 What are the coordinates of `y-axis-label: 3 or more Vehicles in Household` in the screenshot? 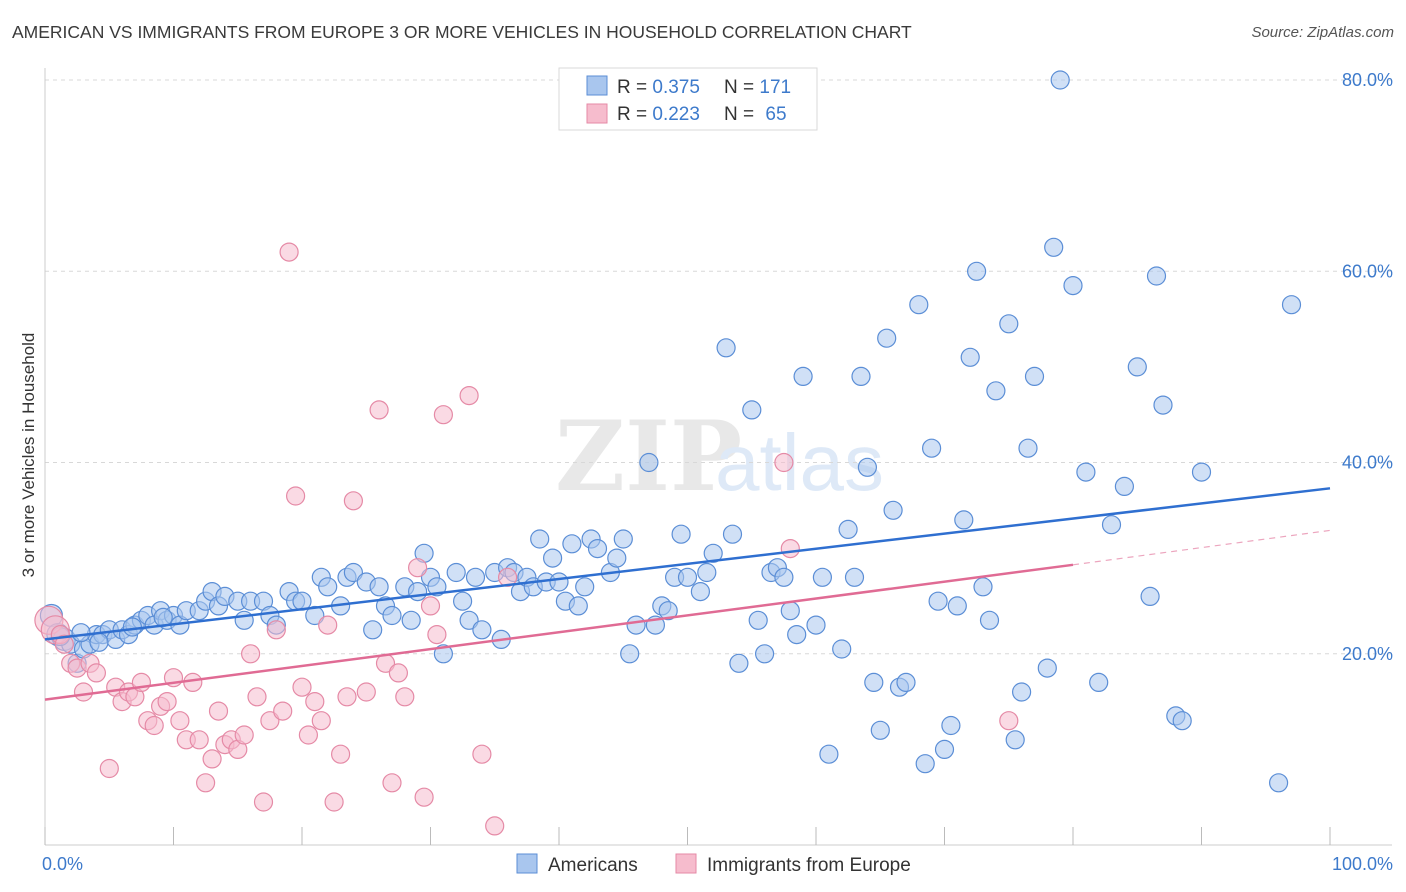 It's located at (28, 455).